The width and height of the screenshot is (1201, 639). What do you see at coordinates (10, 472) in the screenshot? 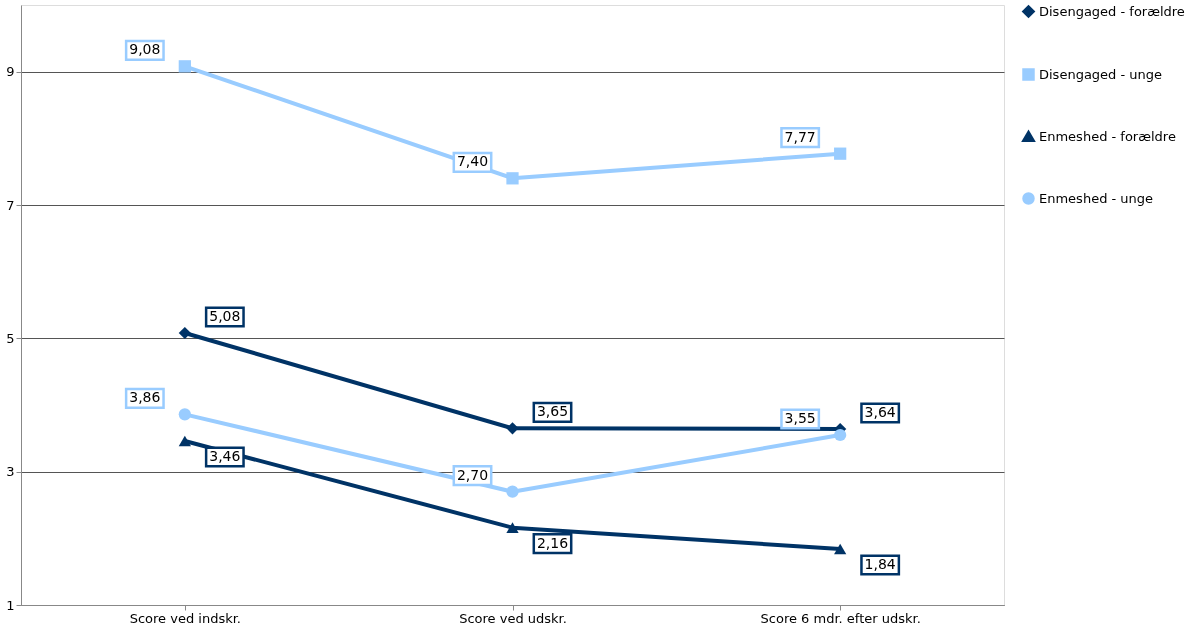
I see `y-tick-label: 3` at bounding box center [10, 472].